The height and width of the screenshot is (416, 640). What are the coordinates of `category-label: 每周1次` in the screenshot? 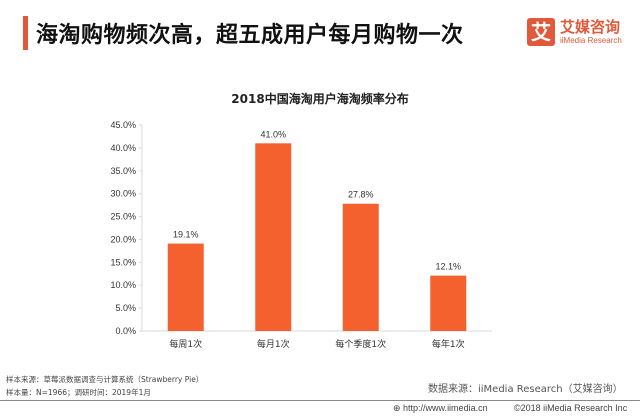 It's located at (185, 344).